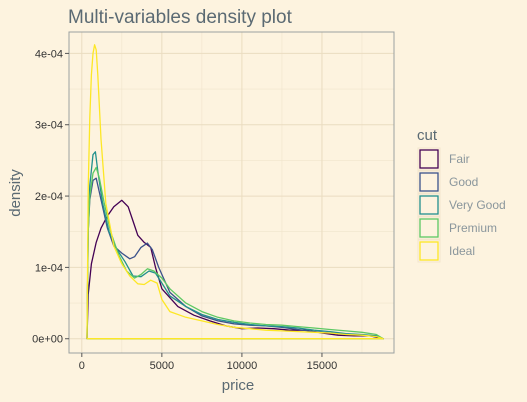 The image size is (527, 402). I want to click on y-axis-title: density, so click(15, 193).